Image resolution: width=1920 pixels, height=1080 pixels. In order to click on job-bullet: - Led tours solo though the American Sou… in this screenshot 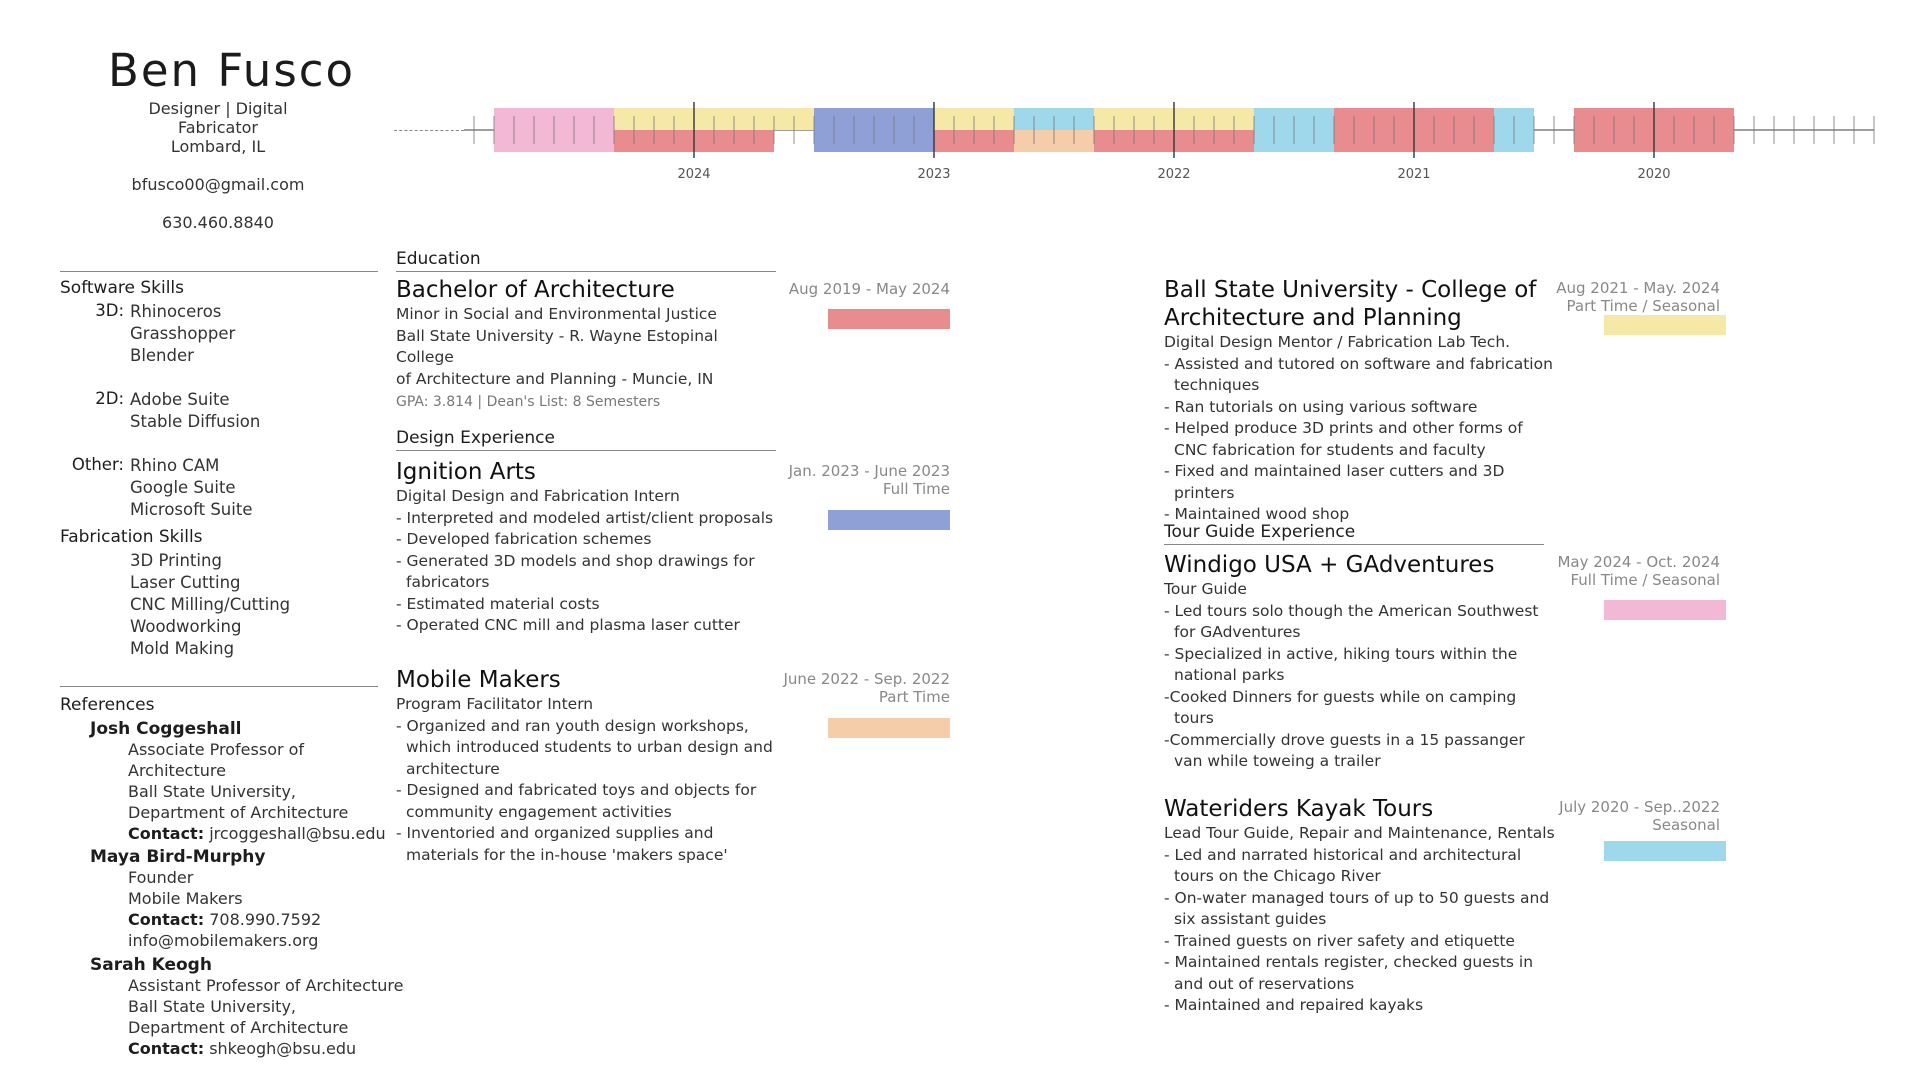, I will do `click(1351, 621)`.